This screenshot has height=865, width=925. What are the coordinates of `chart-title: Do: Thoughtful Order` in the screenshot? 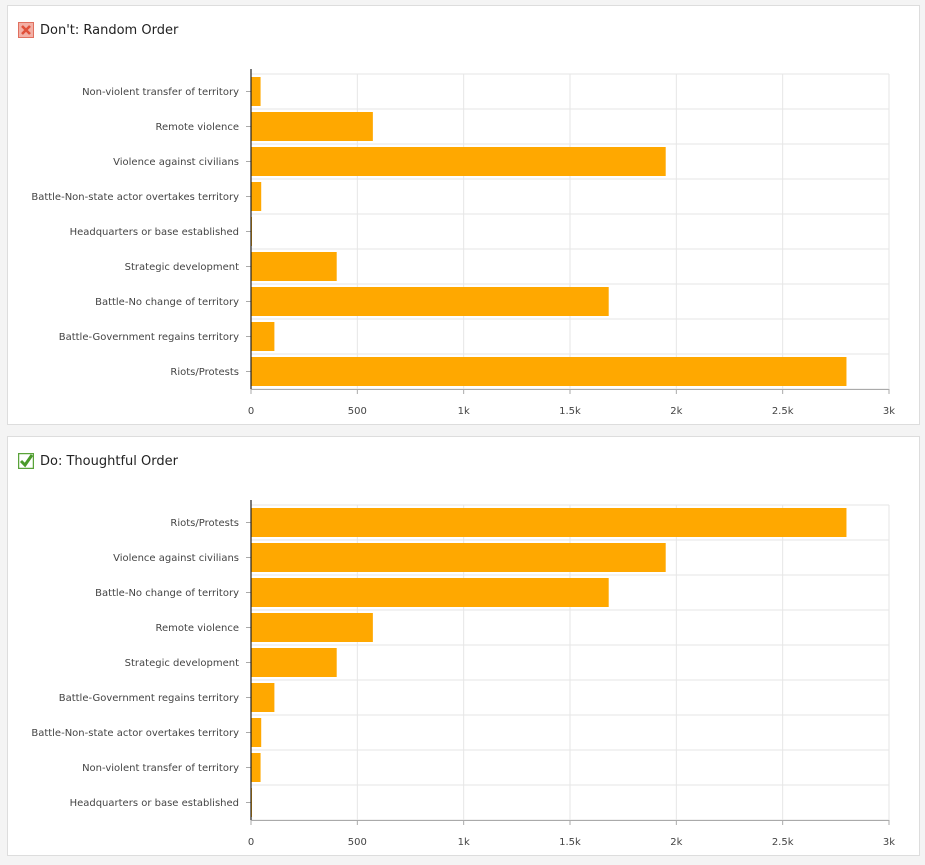 It's located at (98, 461).